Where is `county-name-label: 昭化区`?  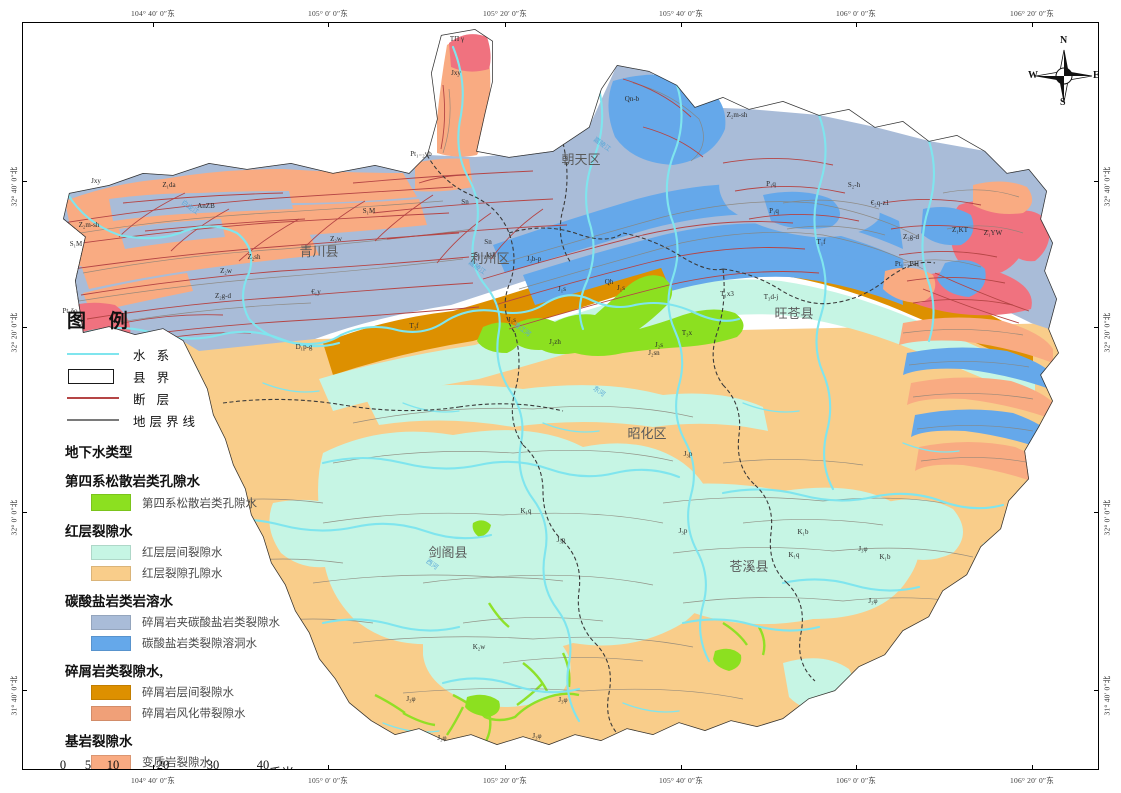 county-name-label: 昭化区 is located at coordinates (646, 434).